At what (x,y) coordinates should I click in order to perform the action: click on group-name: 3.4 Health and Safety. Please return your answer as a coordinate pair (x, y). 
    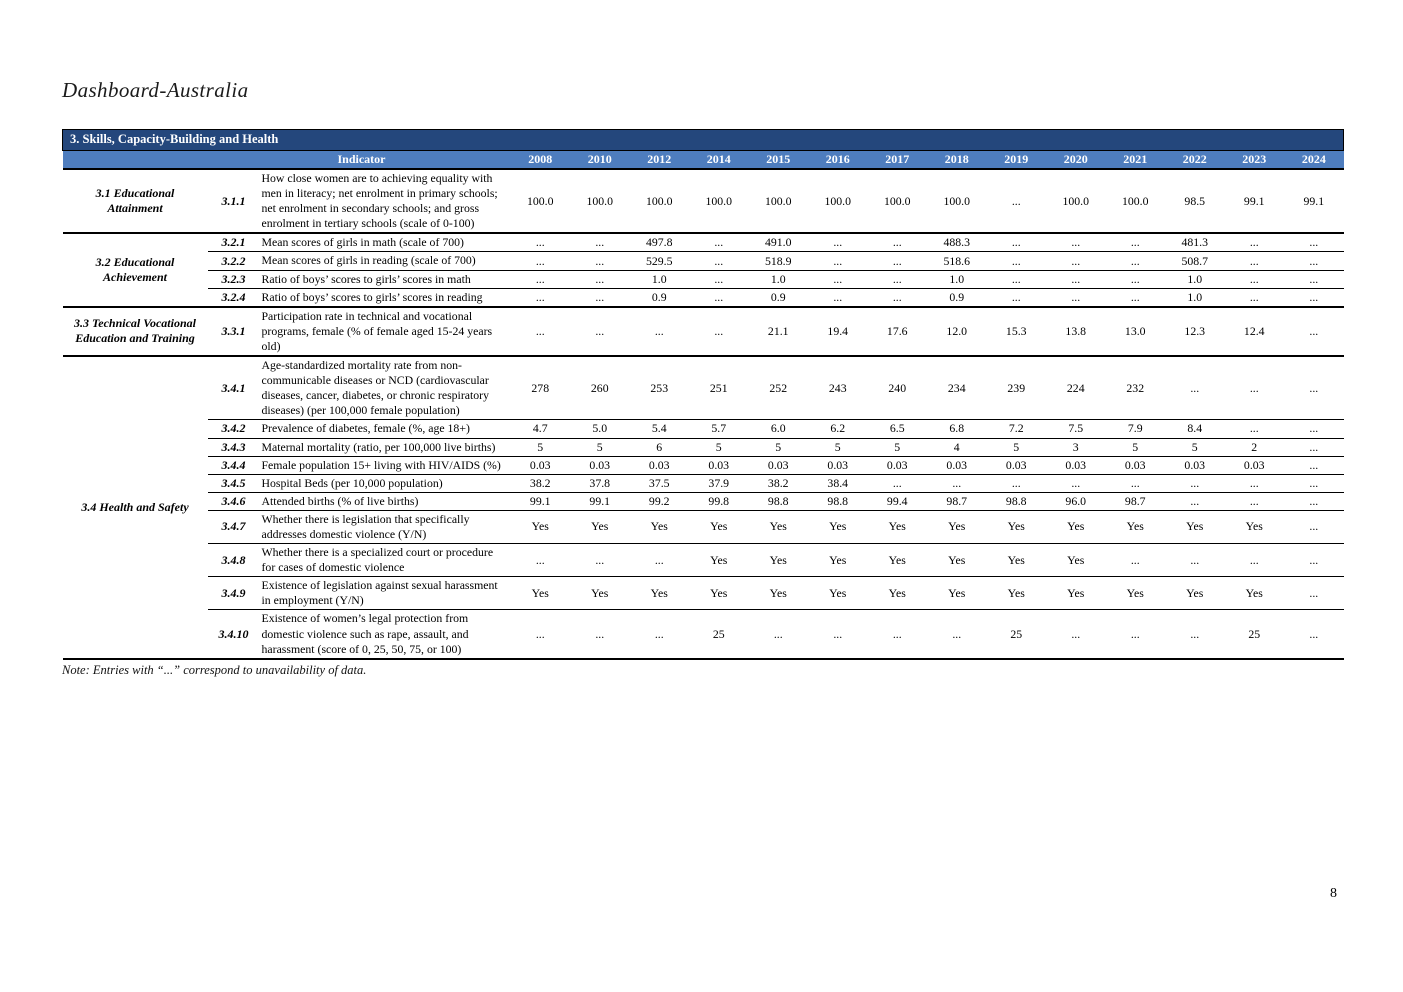
    Looking at the image, I should click on (135, 507).